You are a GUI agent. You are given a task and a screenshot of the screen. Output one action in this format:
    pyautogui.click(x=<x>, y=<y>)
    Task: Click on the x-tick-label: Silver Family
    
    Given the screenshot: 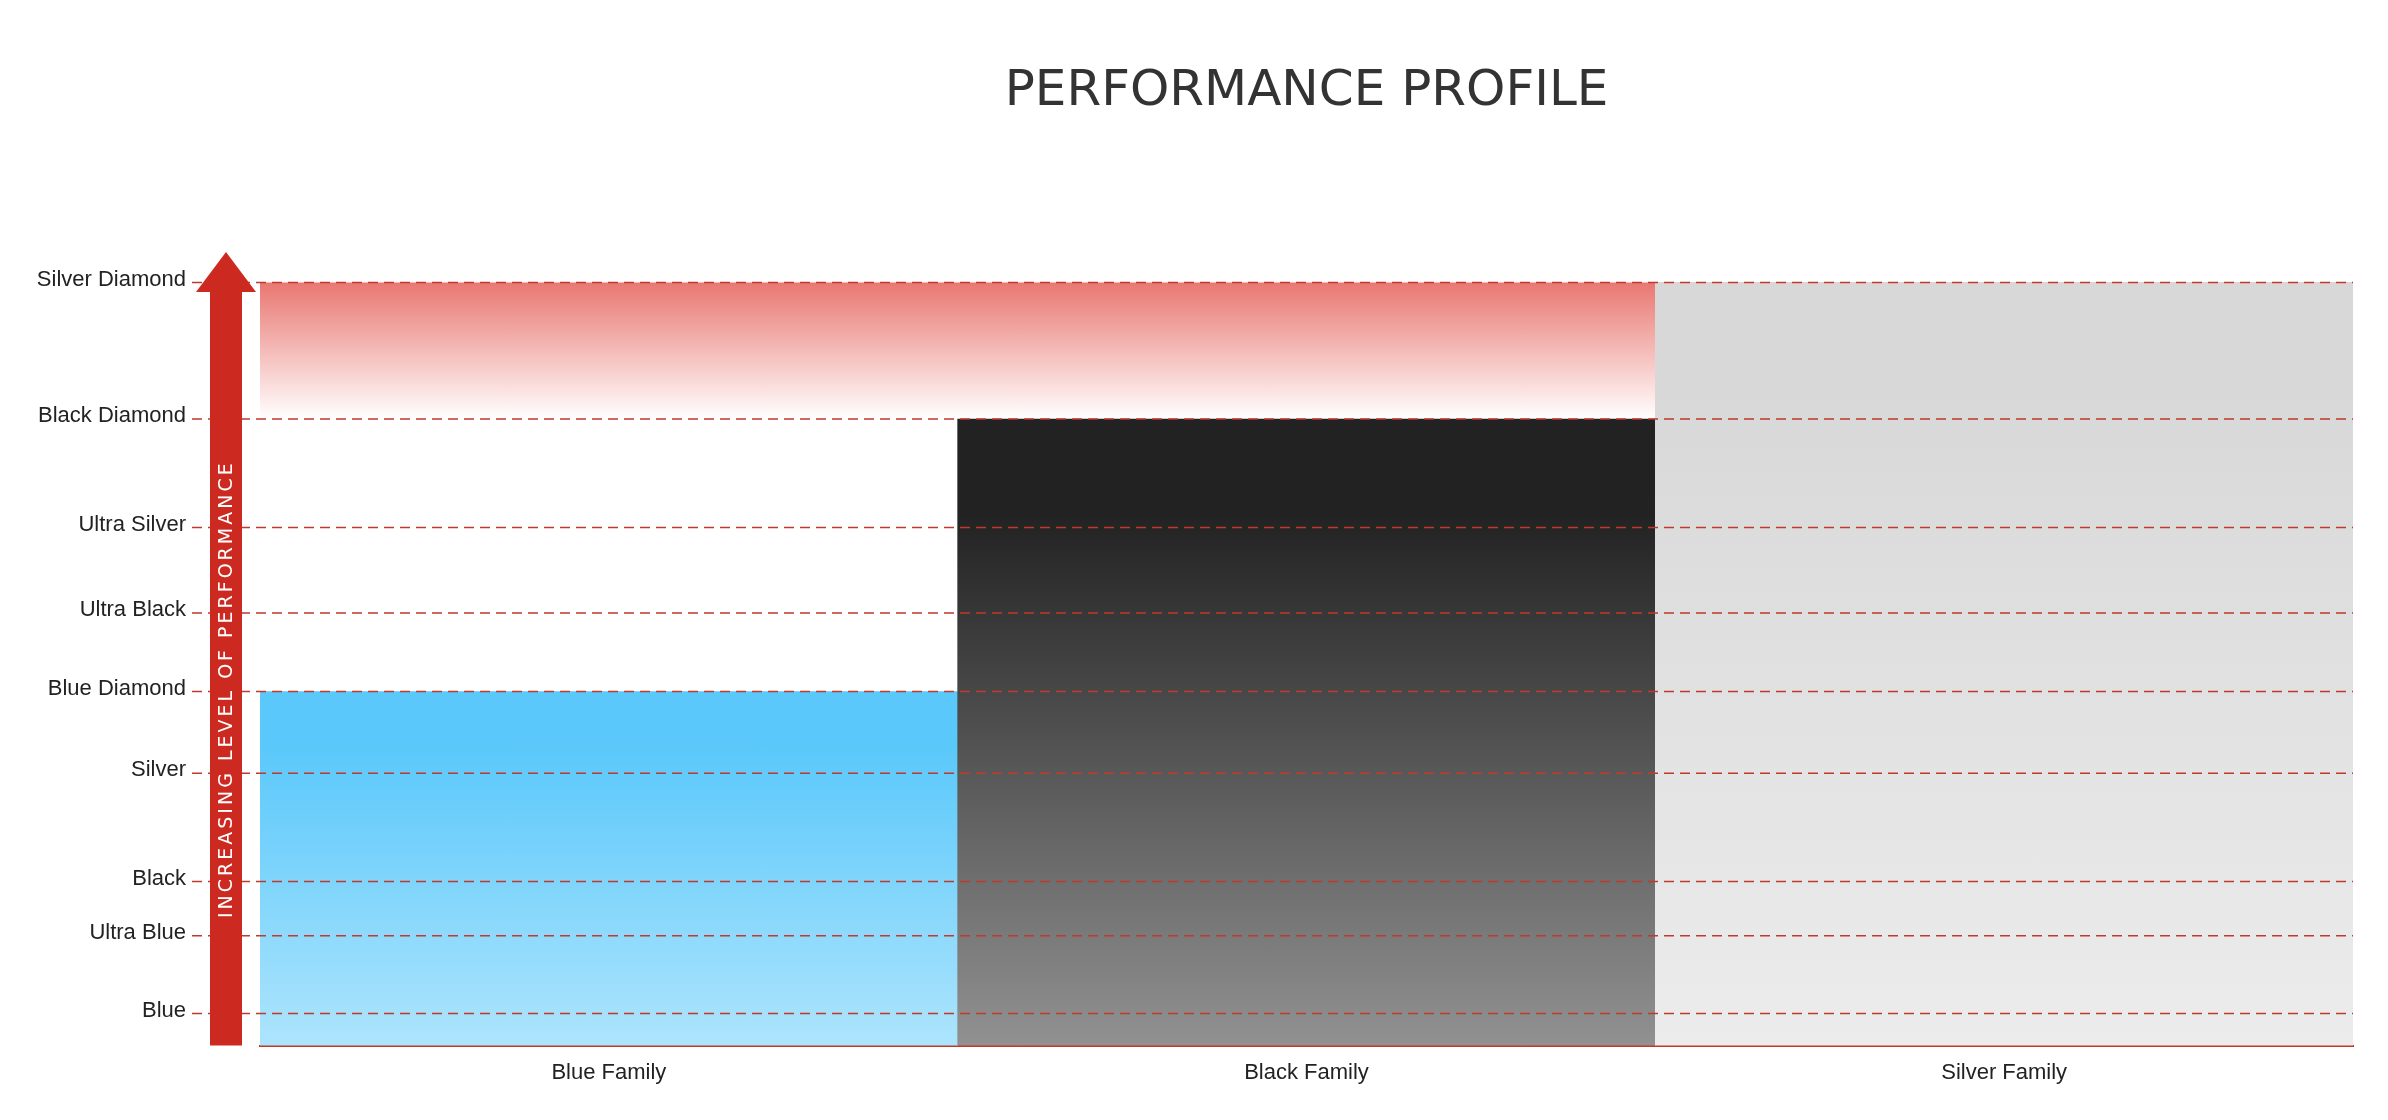 What is the action you would take?
    pyautogui.click(x=2004, y=1071)
    